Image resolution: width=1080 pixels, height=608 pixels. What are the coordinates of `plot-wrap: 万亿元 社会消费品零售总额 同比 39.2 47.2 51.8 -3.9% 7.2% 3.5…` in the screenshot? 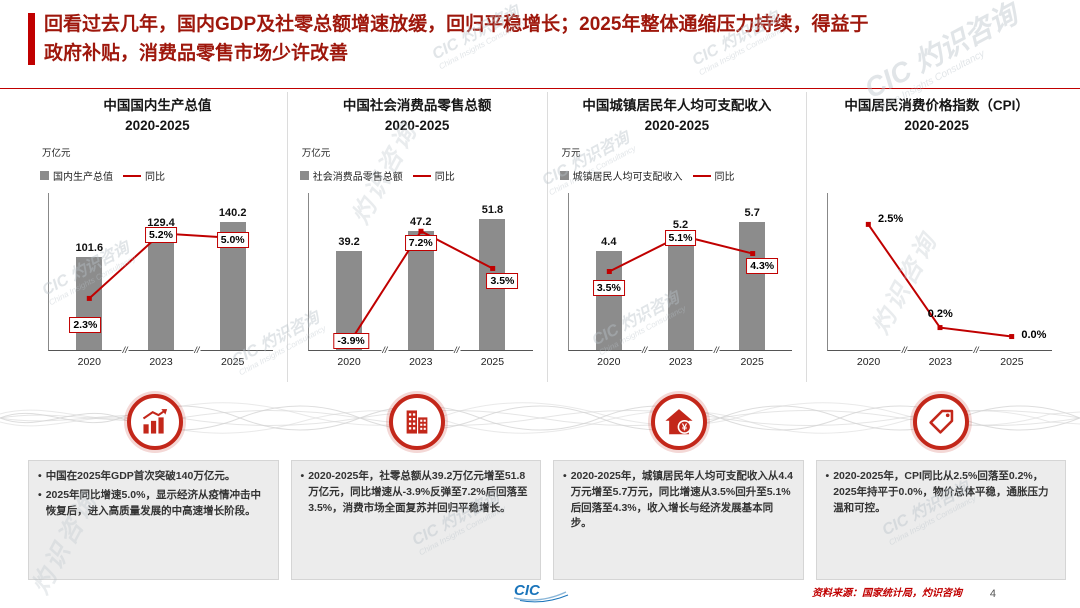 It's located at (417, 259).